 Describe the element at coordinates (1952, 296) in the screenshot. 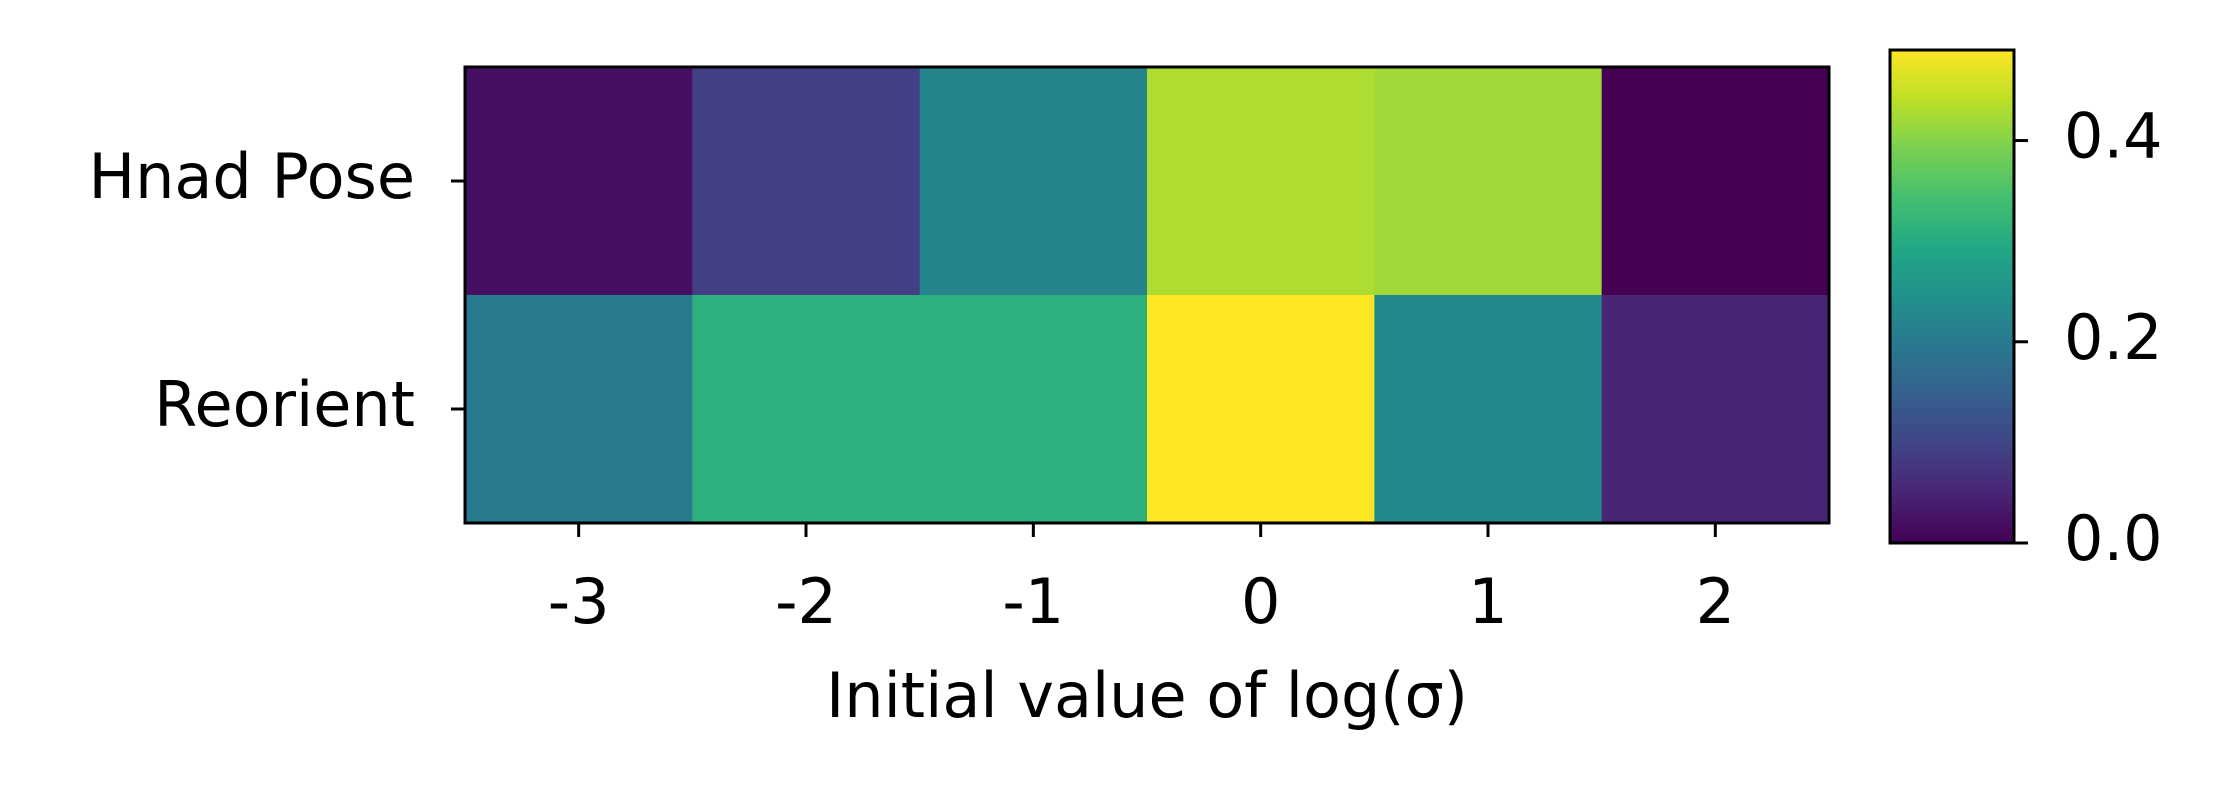

I see `colorbar` at that location.